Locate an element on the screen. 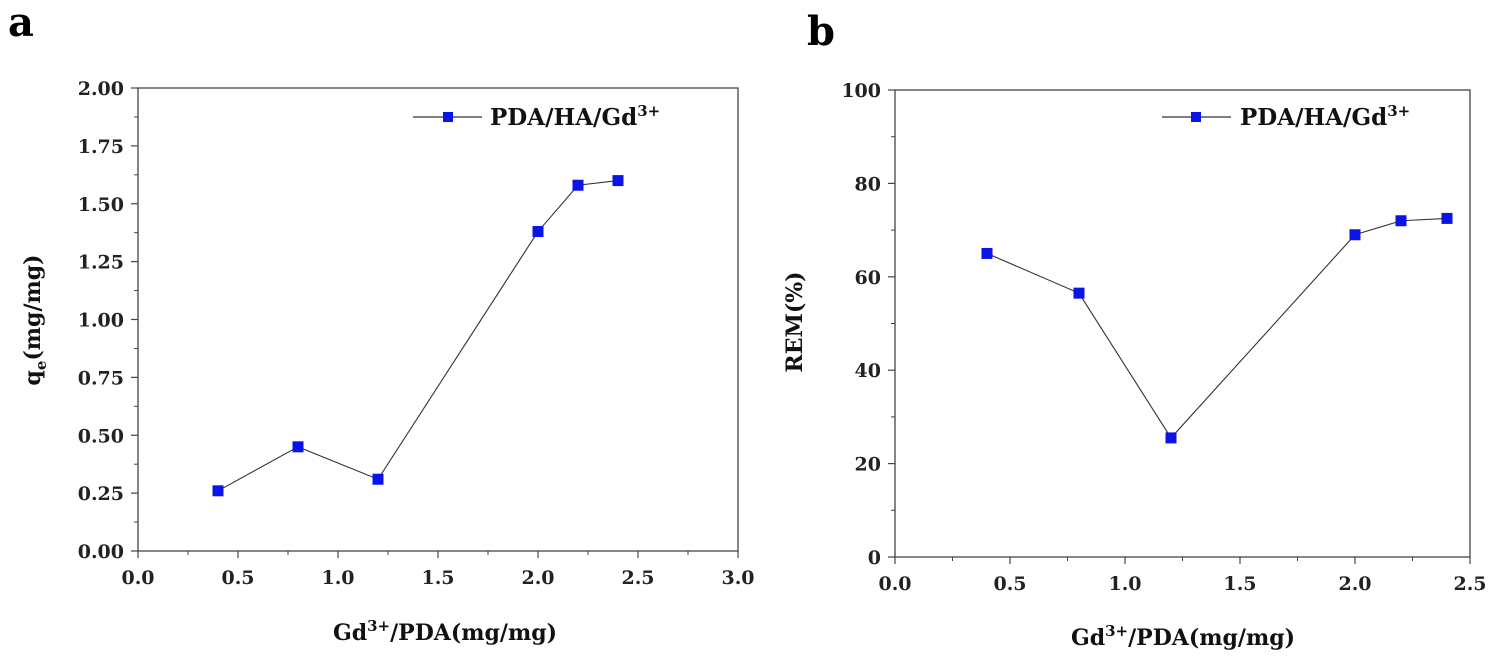  y-tick-label: 100 is located at coordinates (861, 91).